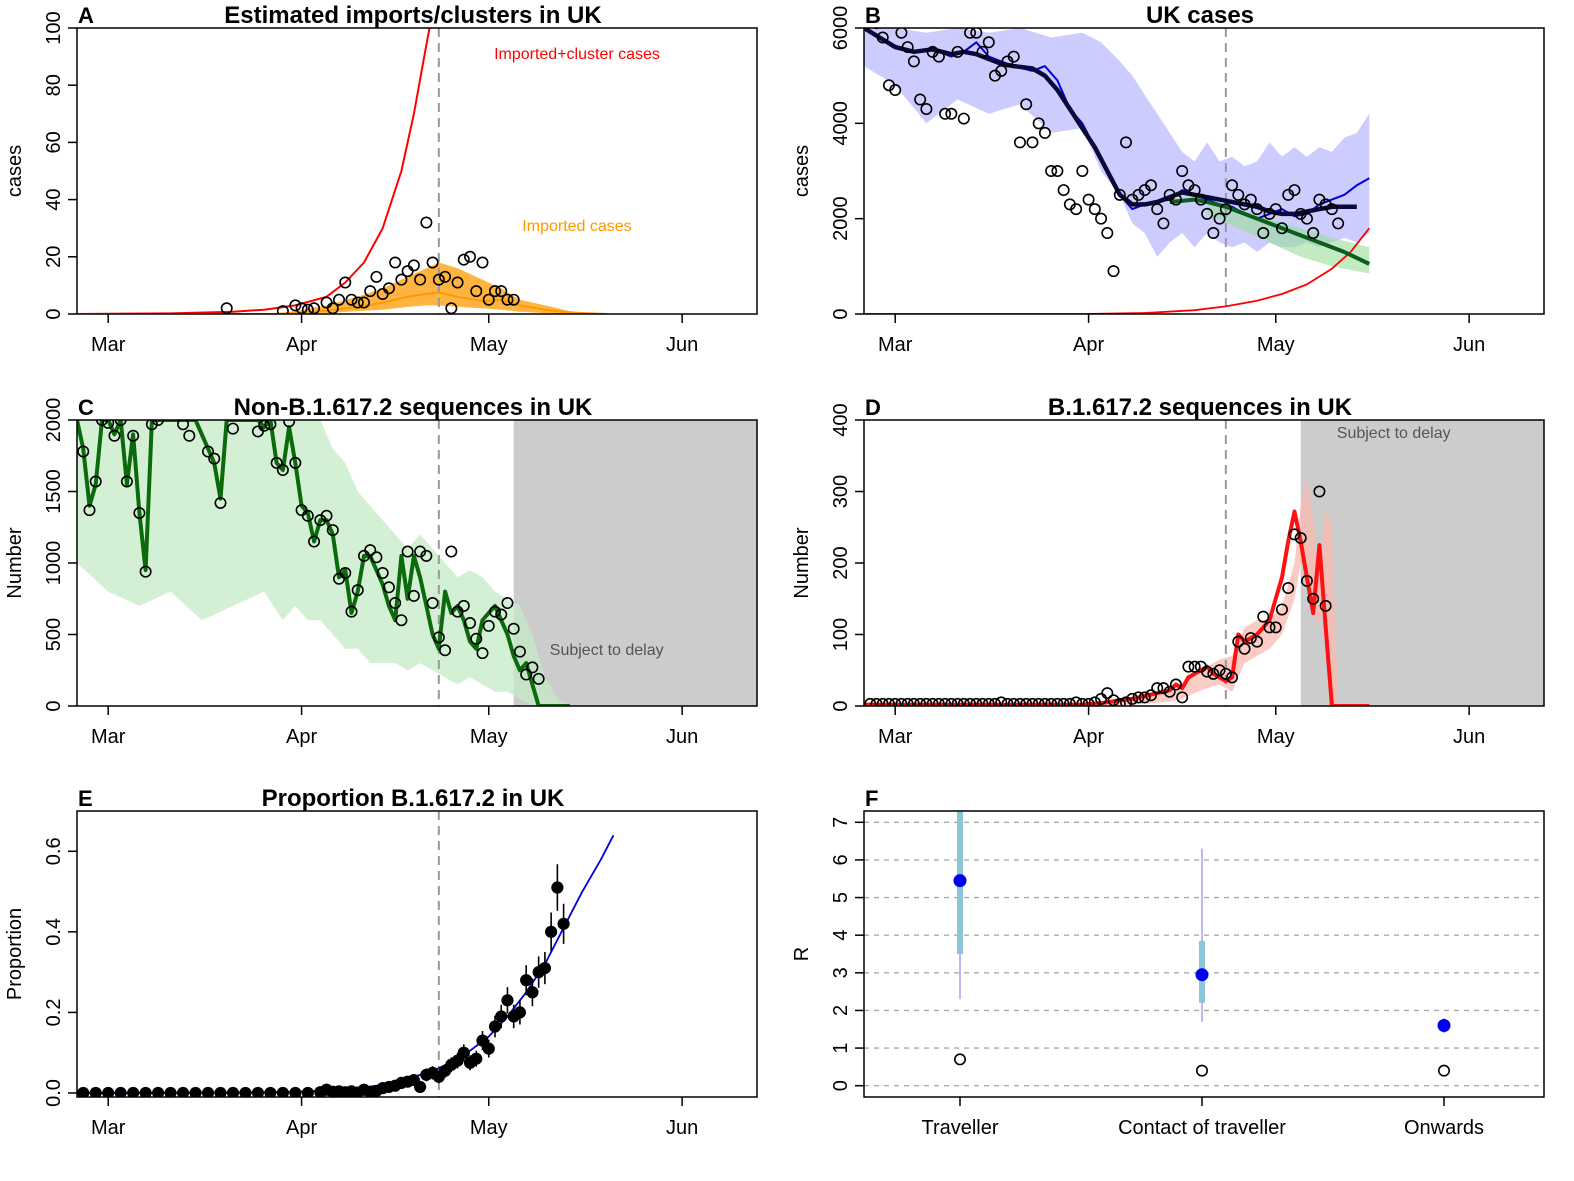 Image resolution: width=1574 pixels, height=1181 pixels. Describe the element at coordinates (959, 1128) in the screenshot. I see `x-tick-label: Traveller` at that location.